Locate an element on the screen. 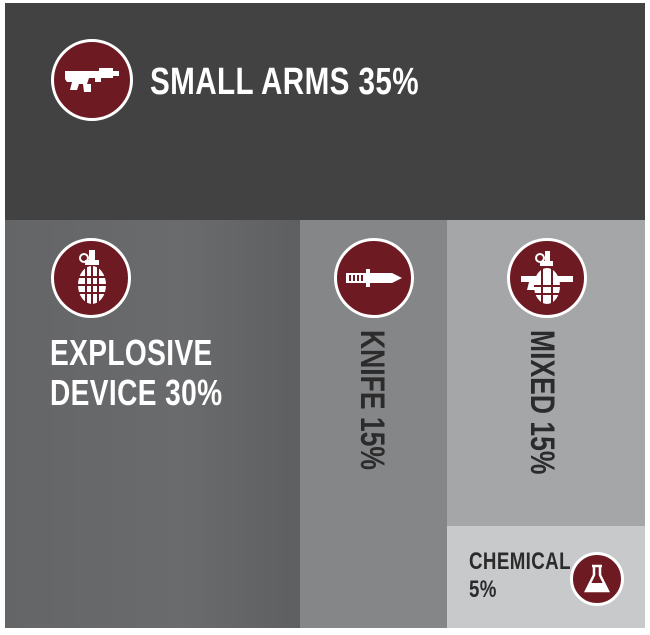 The height and width of the screenshot is (635, 650). label-chemical-line2: 5% is located at coordinates (483, 589).